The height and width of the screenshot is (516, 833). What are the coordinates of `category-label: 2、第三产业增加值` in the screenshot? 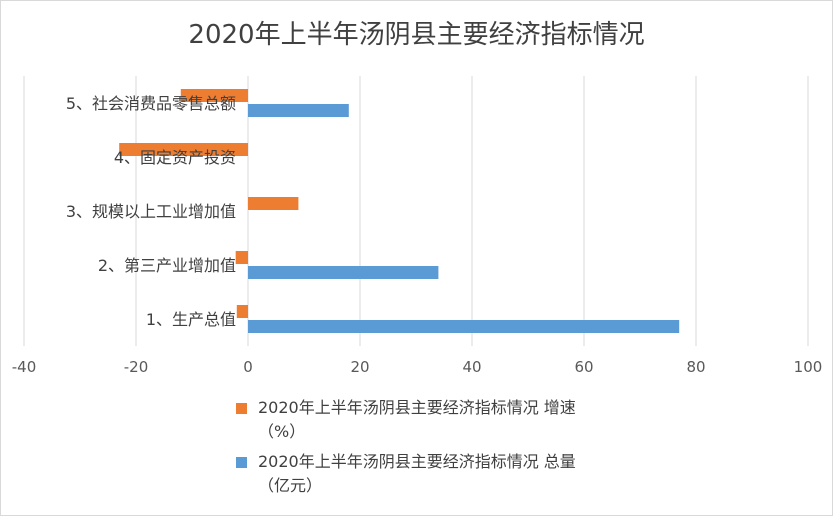 It's located at (167, 265).